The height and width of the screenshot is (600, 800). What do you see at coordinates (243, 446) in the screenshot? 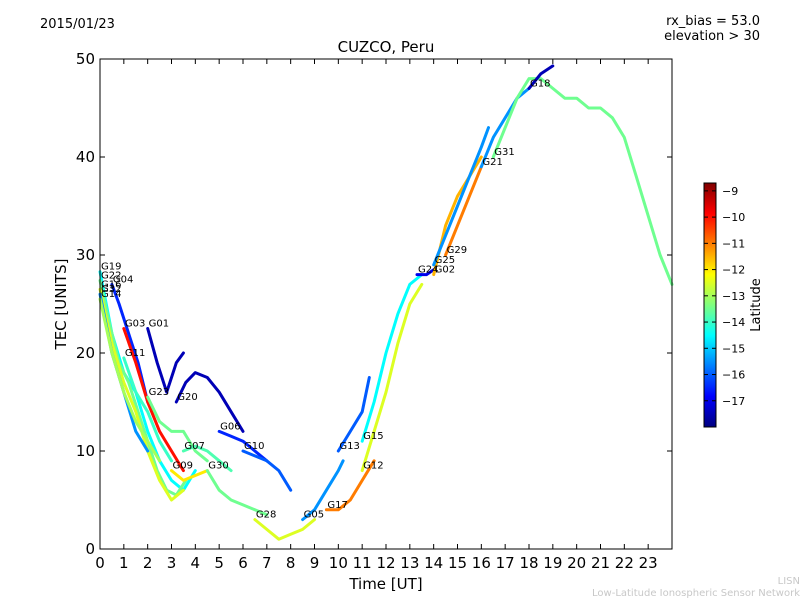
I see `series-line-g06` at bounding box center [243, 446].